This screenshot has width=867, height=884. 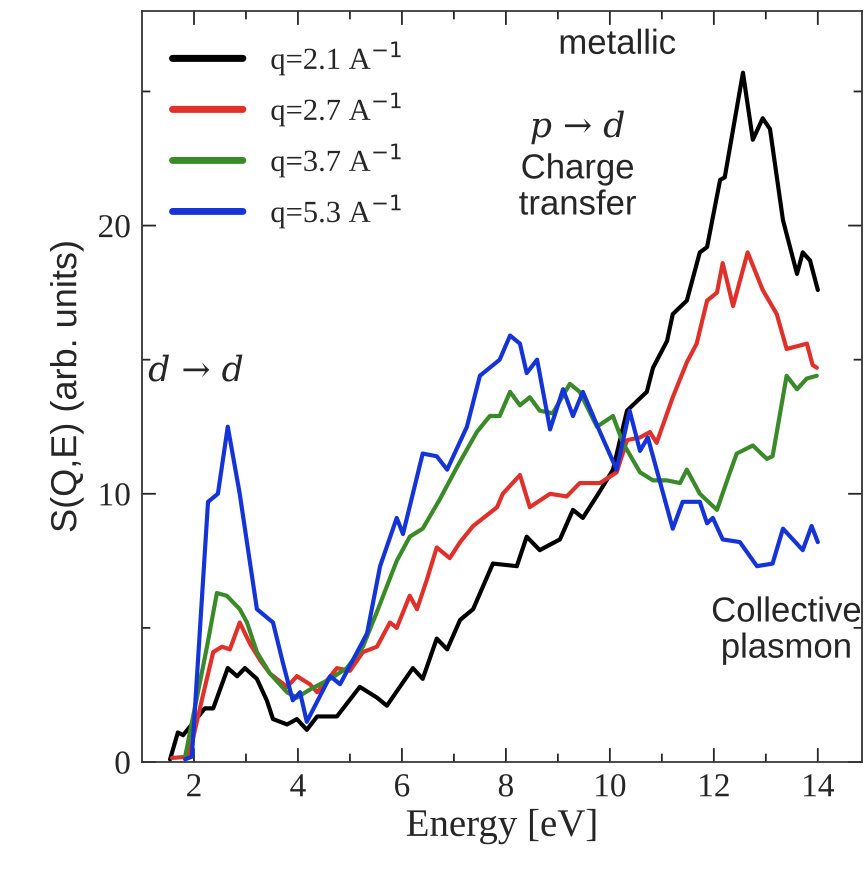 What do you see at coordinates (611, 785) in the screenshot?
I see `x-tick-label: 10` at bounding box center [611, 785].